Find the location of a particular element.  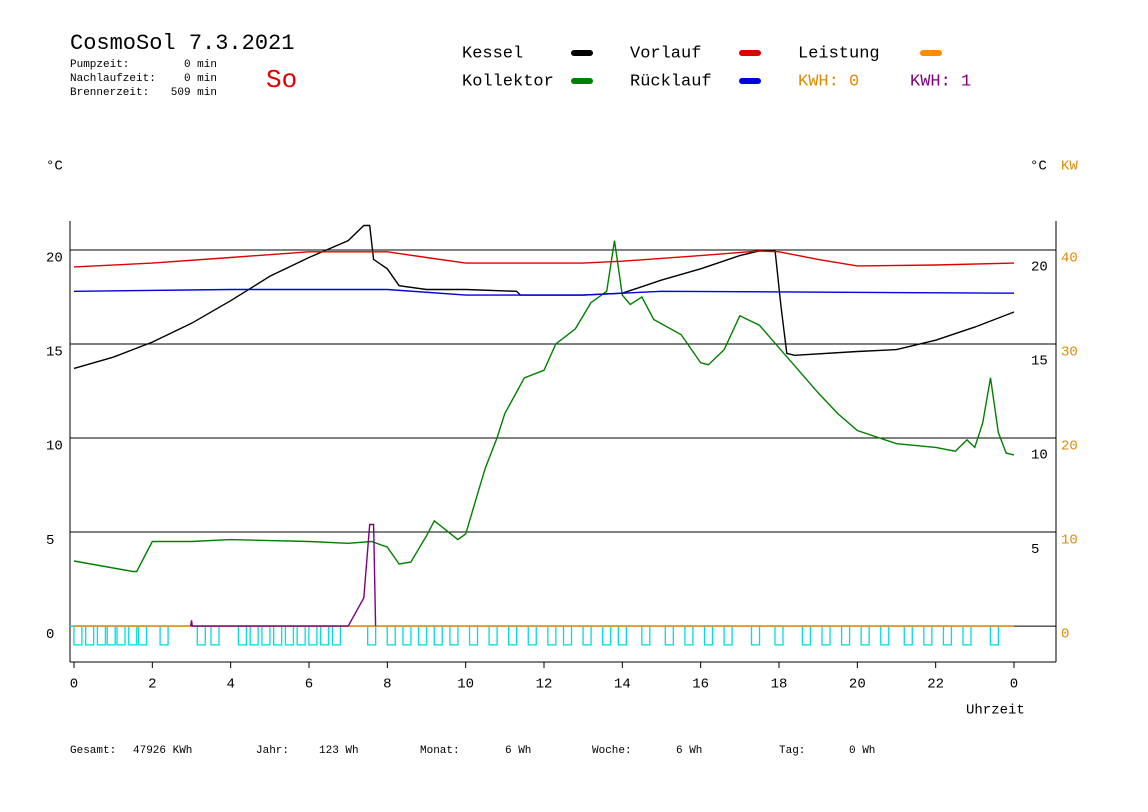

total-label: Woche: is located at coordinates (612, 751).